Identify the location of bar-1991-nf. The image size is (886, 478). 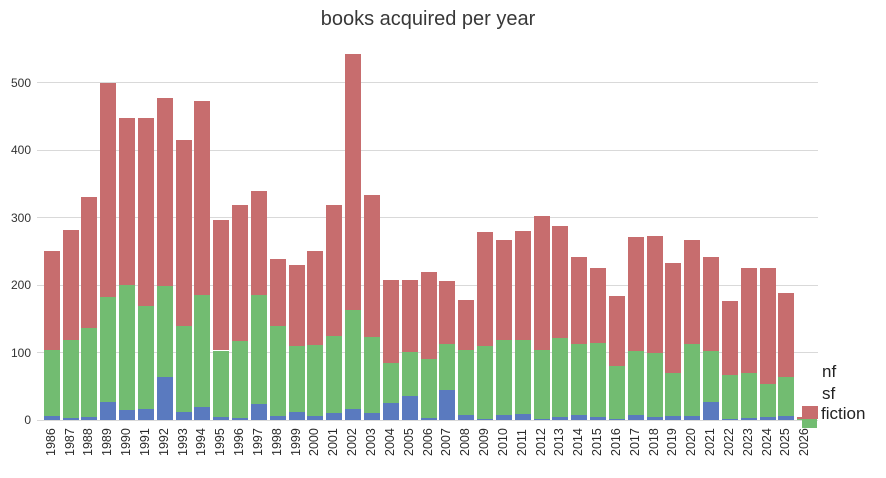
(145, 414).